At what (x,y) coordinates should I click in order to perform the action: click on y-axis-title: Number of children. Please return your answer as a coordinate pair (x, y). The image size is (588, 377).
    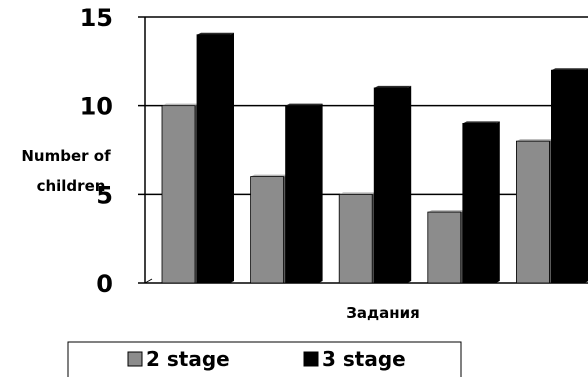
    Looking at the image, I should click on (66, 171).